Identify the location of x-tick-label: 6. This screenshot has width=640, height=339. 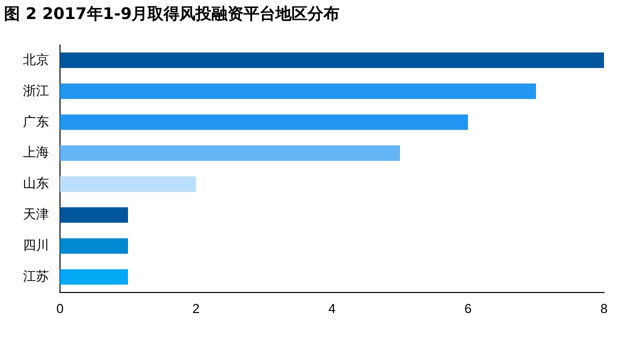
(468, 308).